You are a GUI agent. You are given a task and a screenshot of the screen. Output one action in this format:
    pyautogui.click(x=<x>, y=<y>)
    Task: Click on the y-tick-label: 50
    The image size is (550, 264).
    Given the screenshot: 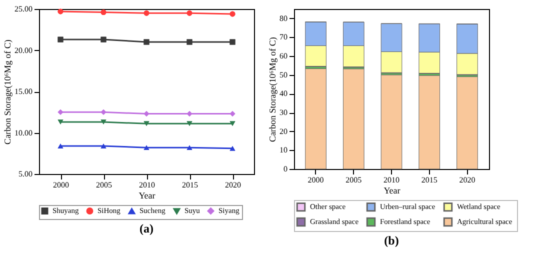 What is the action you would take?
    pyautogui.click(x=284, y=75)
    